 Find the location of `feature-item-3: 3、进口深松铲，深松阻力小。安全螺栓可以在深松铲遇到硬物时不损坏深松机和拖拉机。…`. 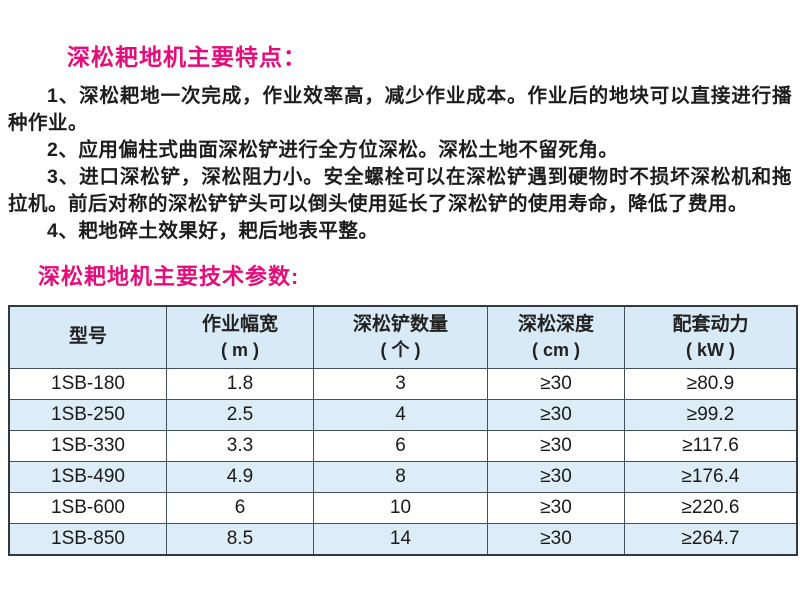

feature-item-3: 3、进口深松铲，深松阻力小。安全螺栓可以在深松铲遇到硬物时不损坏深松机和拖拉机。… is located at coordinates (400, 191).